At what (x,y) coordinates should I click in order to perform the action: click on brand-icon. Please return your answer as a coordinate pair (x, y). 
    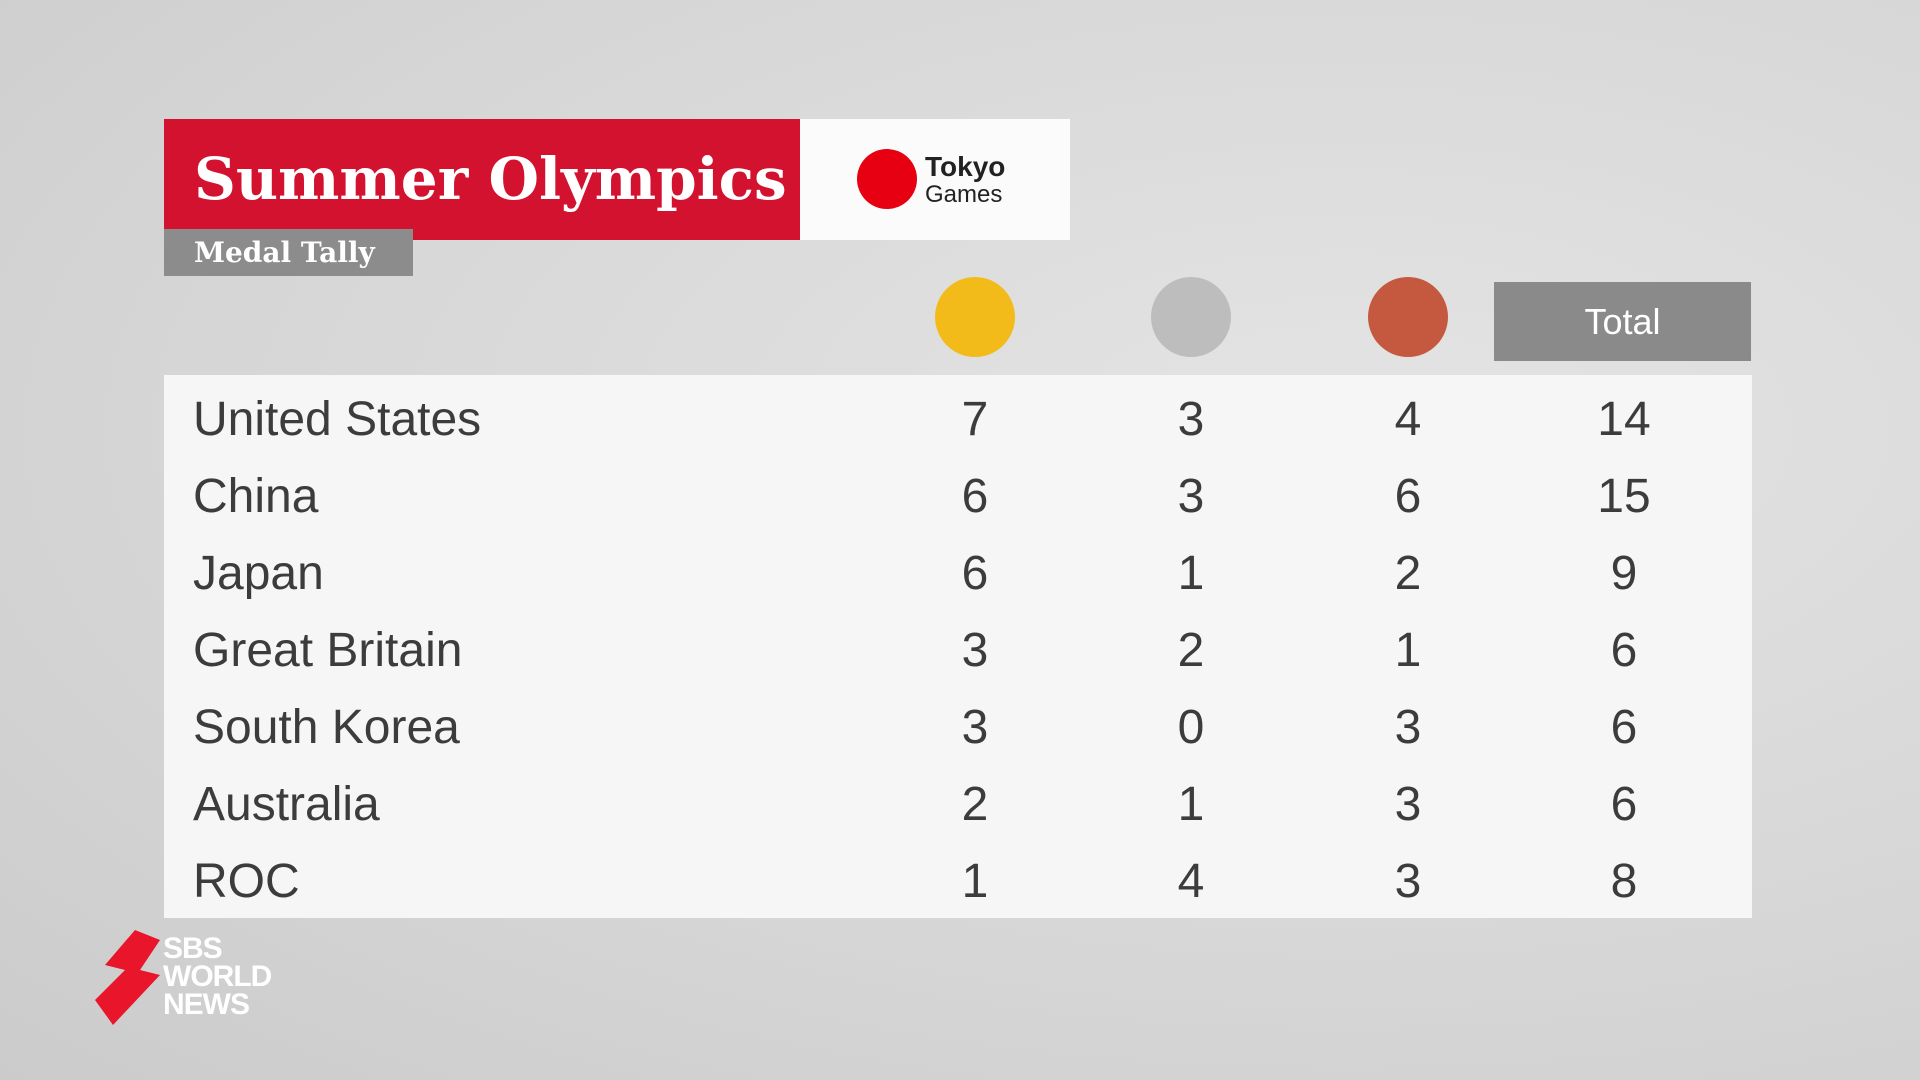
    Looking at the image, I should click on (127, 977).